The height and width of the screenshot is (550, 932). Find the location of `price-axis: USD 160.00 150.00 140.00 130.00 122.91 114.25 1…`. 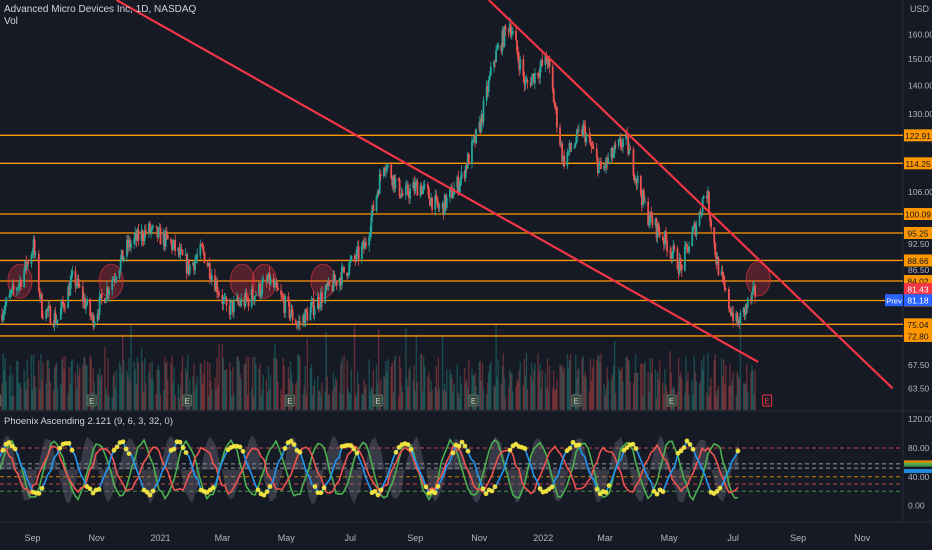

price-axis: USD 160.00 150.00 140.00 130.00 122.91 114.25 1… is located at coordinates (908, 198).